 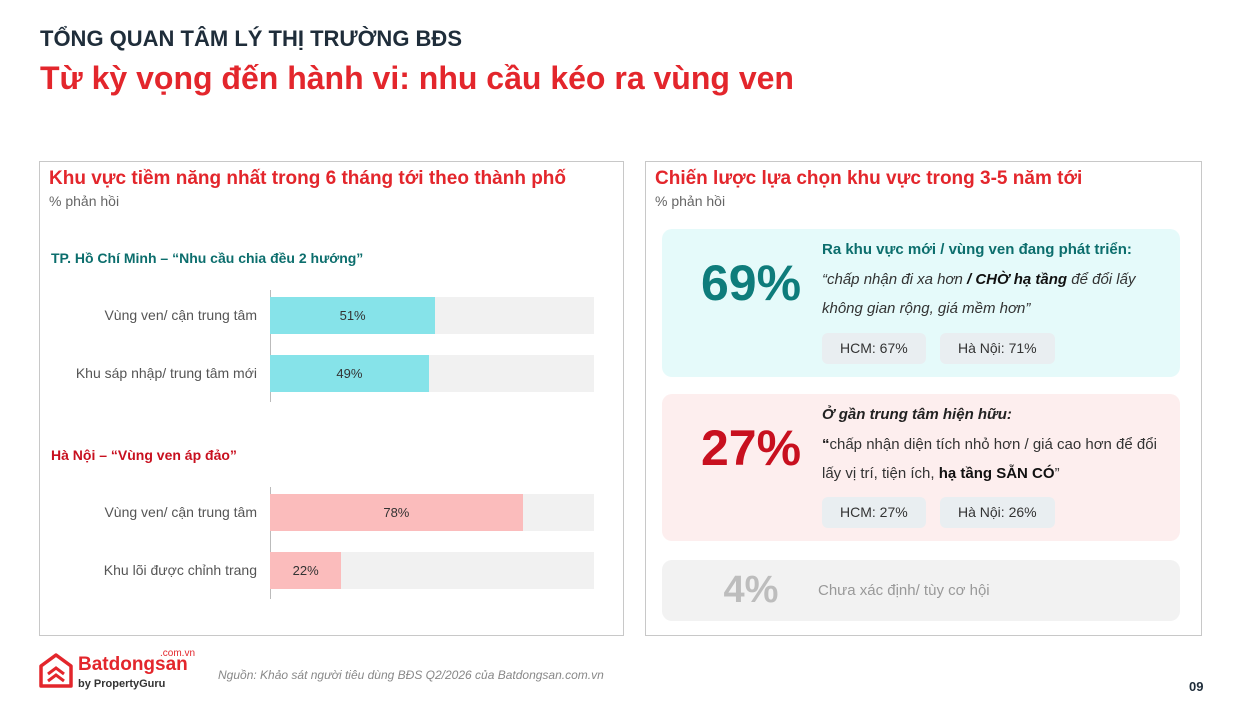 I want to click on logo-tagline: by PropertyGuru, so click(x=122, y=684).